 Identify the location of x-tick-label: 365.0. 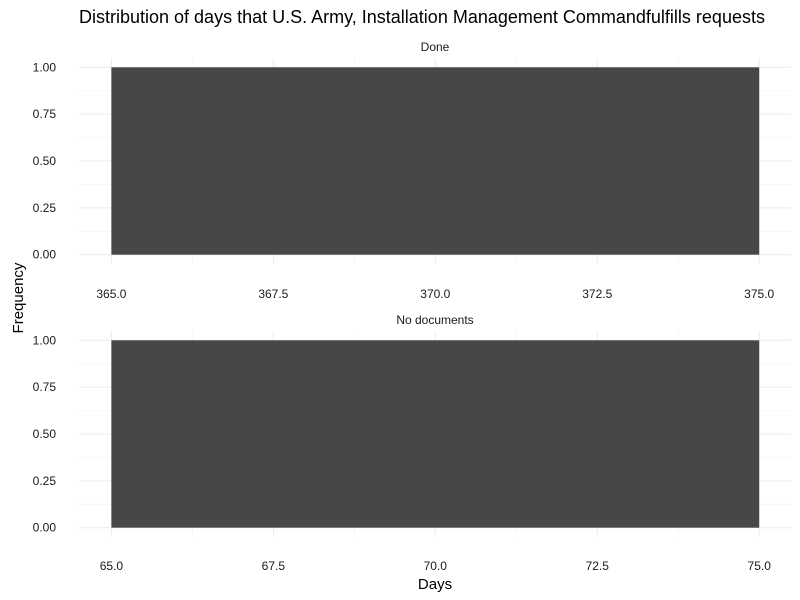
(111, 294).